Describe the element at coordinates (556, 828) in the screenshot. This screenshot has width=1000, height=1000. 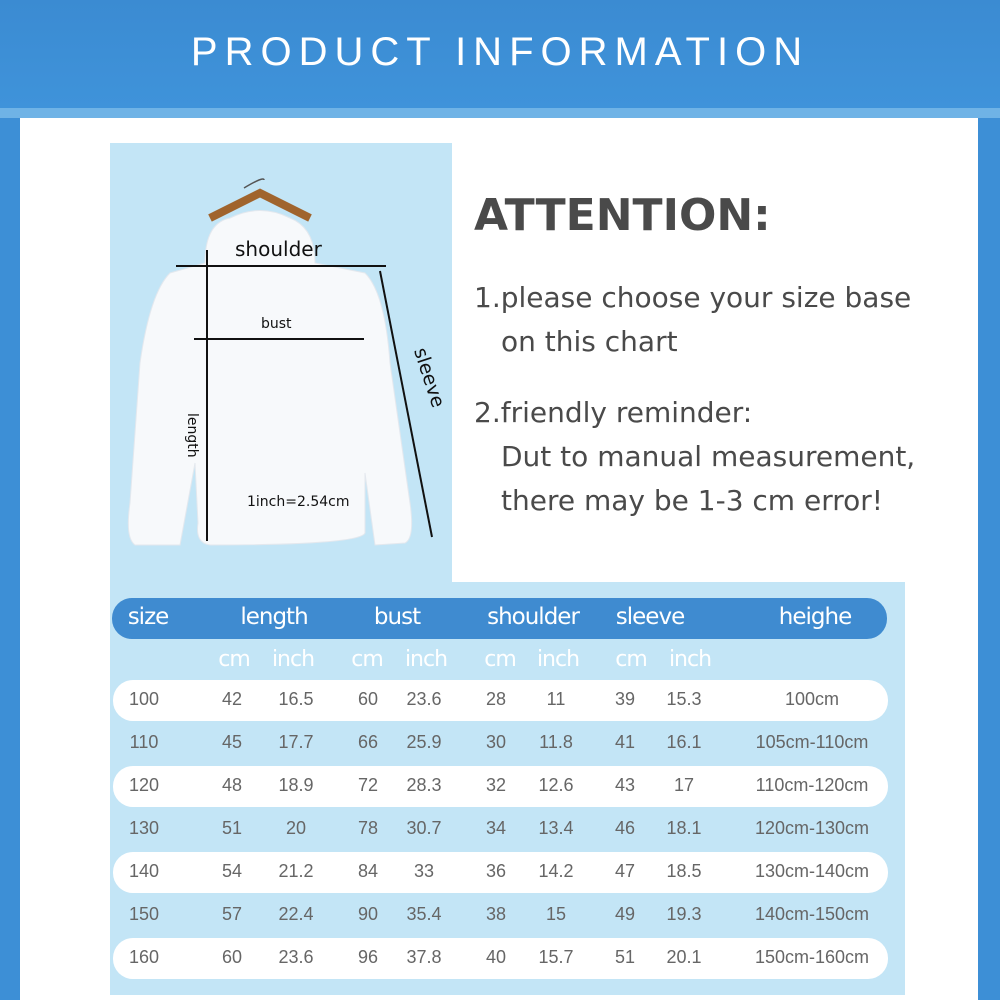
I see `table-cell: 13.4` at that location.